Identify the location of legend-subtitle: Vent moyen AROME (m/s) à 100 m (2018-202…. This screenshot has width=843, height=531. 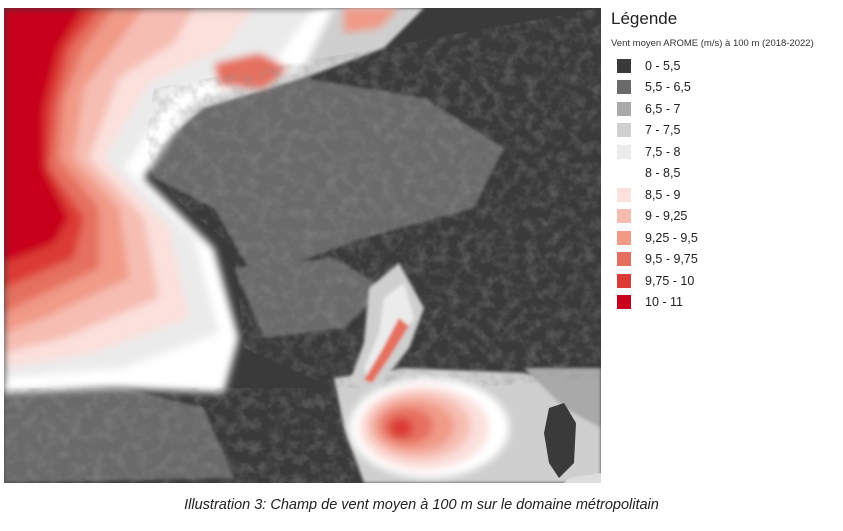
(712, 43).